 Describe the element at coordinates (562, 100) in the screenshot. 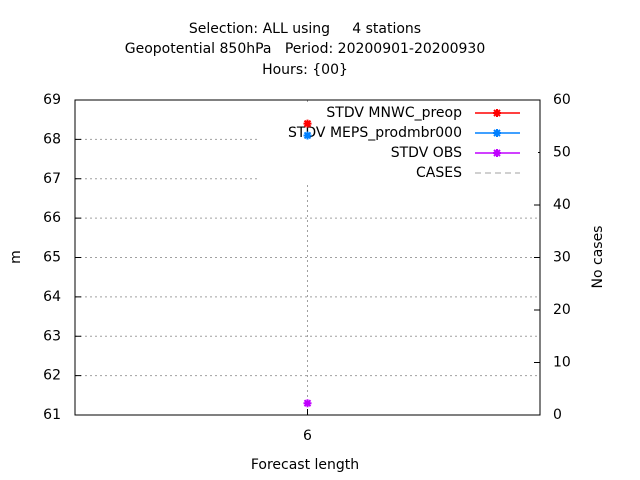

I see `y2-tick-label: 60` at that location.